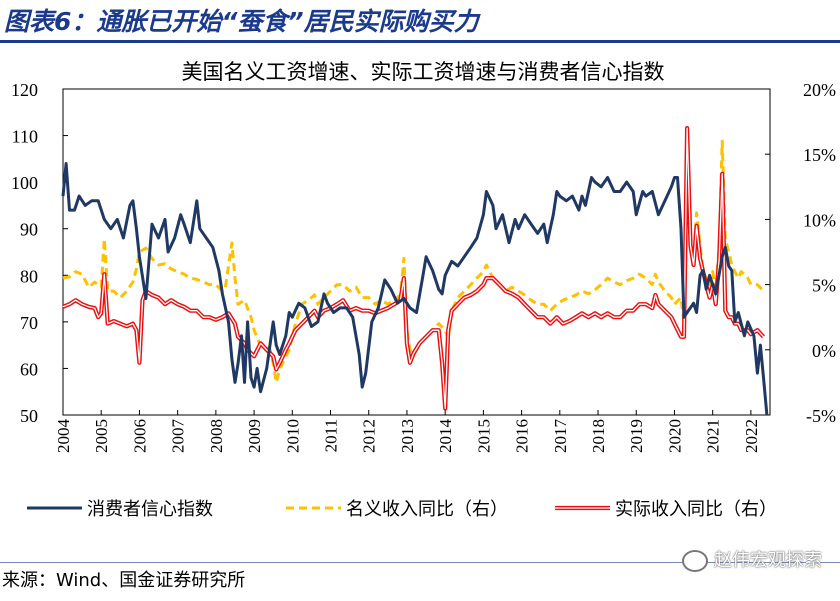 The image size is (840, 601). What do you see at coordinates (178, 436) in the screenshot?
I see `x-tick-label: 2007` at bounding box center [178, 436].